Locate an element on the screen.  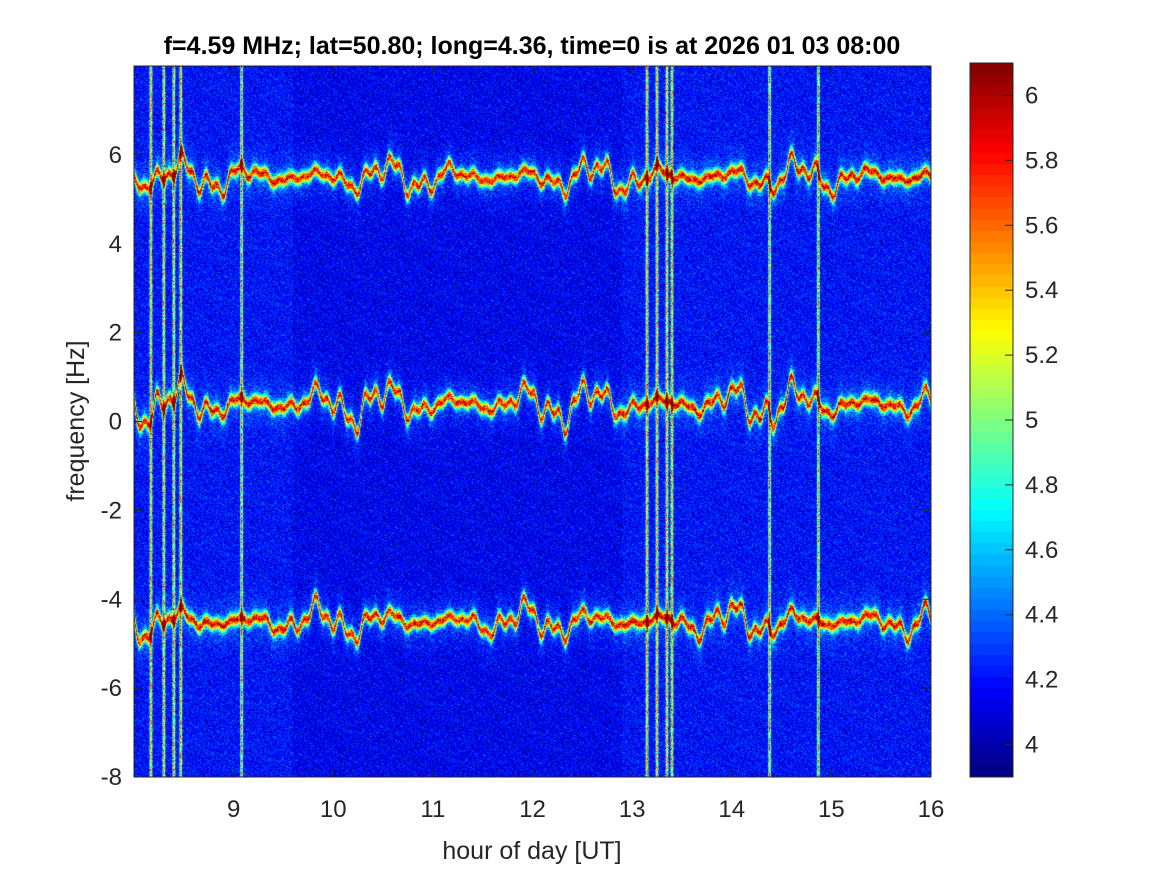
y-tick-label: -4 is located at coordinates (111, 599).